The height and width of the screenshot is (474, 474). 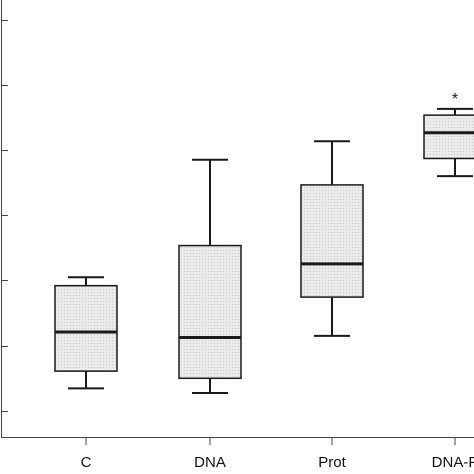 What do you see at coordinates (332, 462) in the screenshot?
I see `x-tick-label: Prot` at bounding box center [332, 462].